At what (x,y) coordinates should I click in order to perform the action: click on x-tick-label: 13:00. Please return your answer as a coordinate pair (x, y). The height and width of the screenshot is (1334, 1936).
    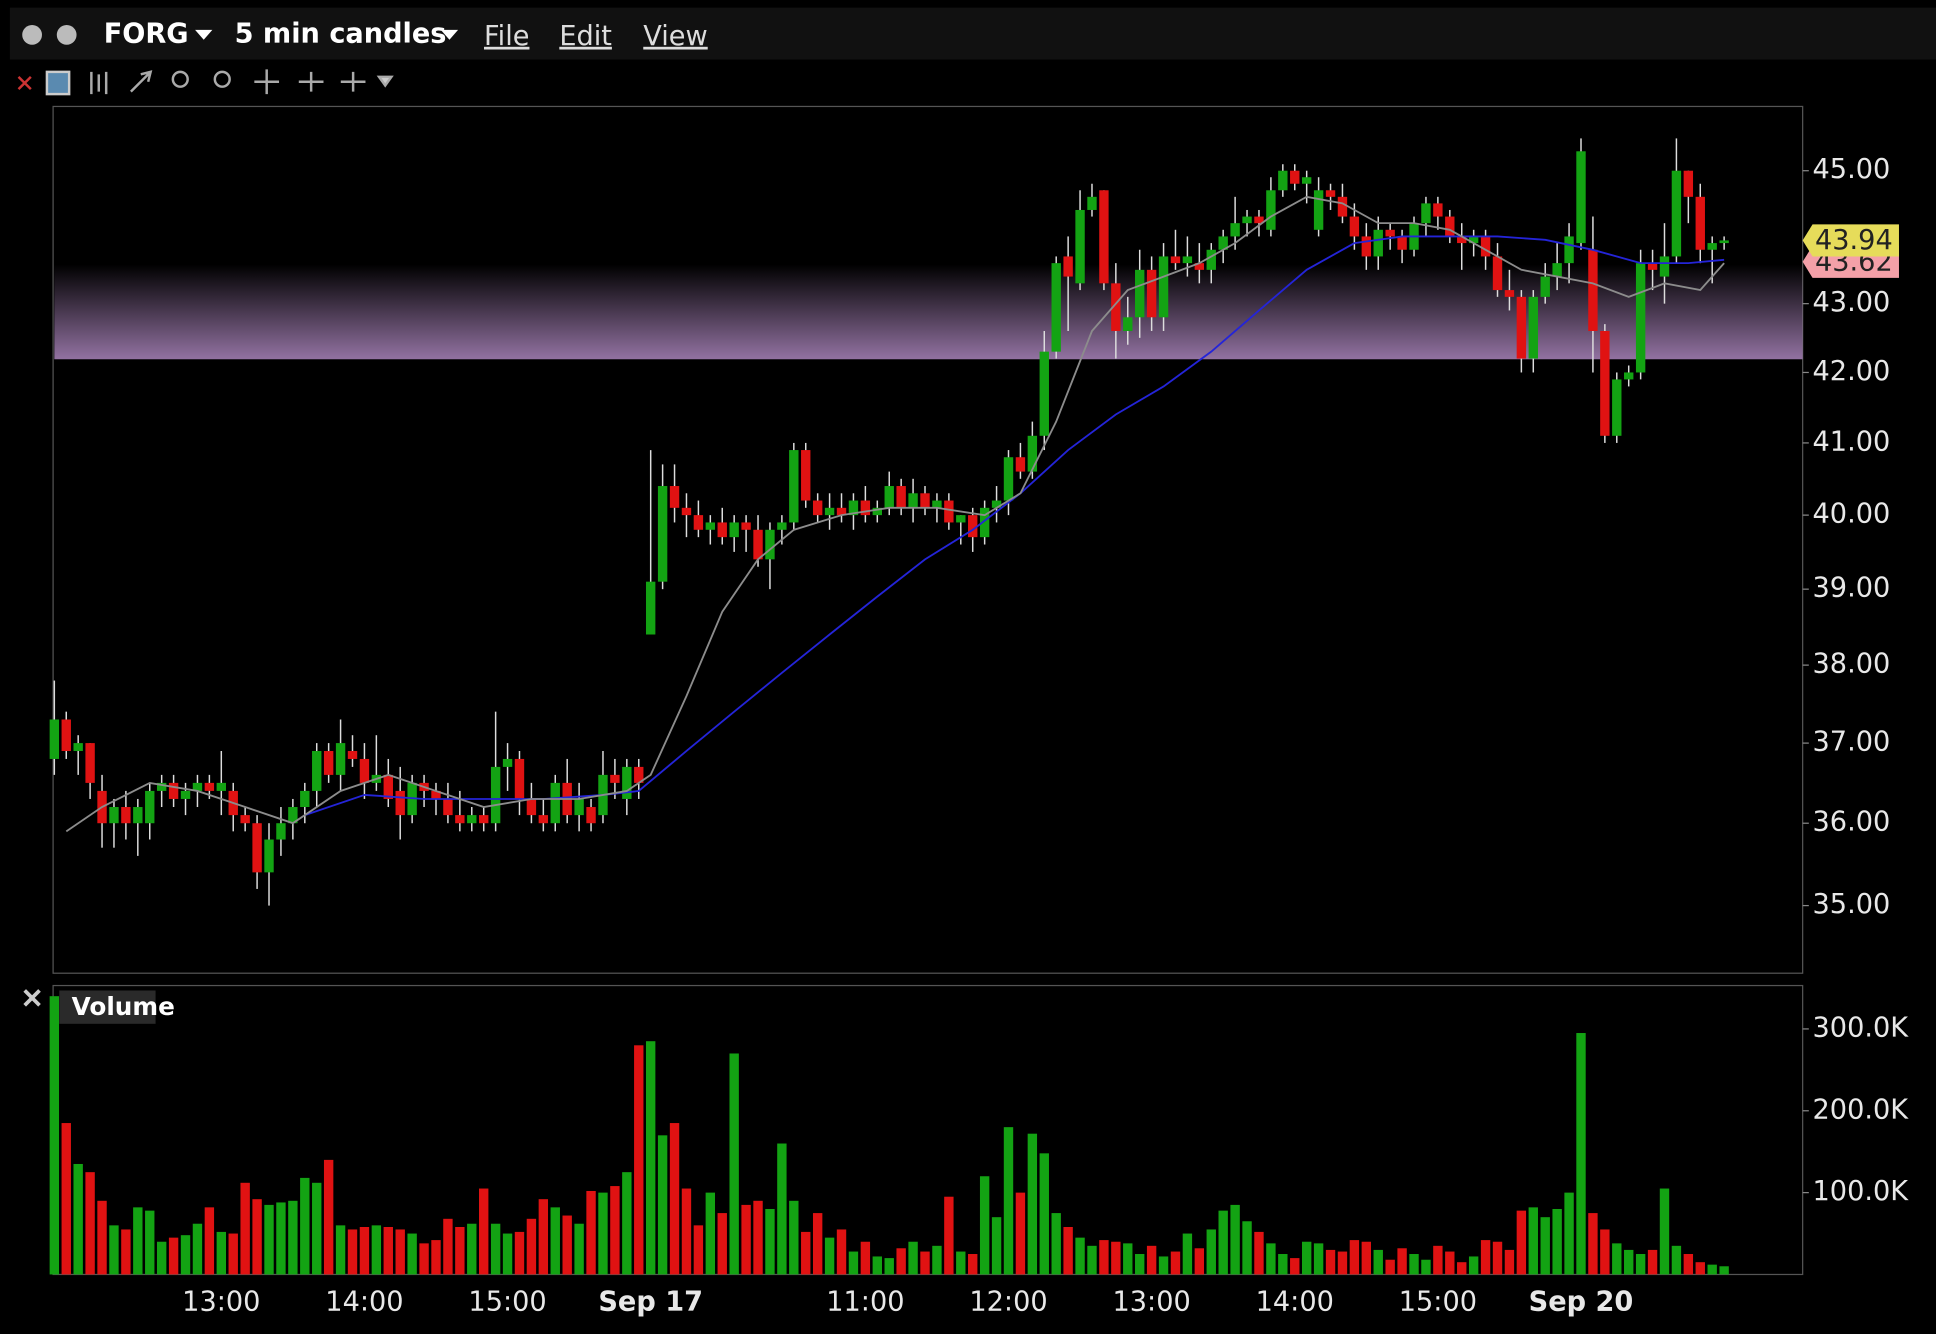
    Looking at the image, I should click on (1151, 1301).